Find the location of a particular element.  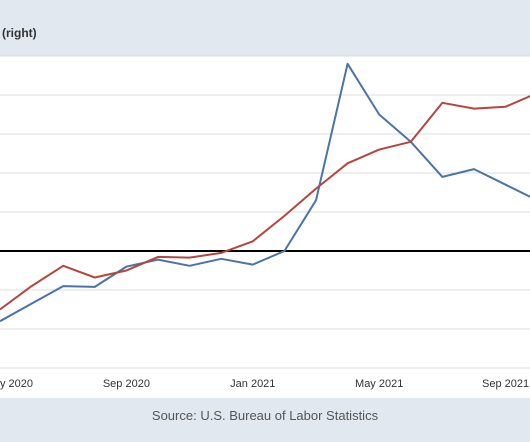

x-tick-label: y 2020 is located at coordinates (16, 384).